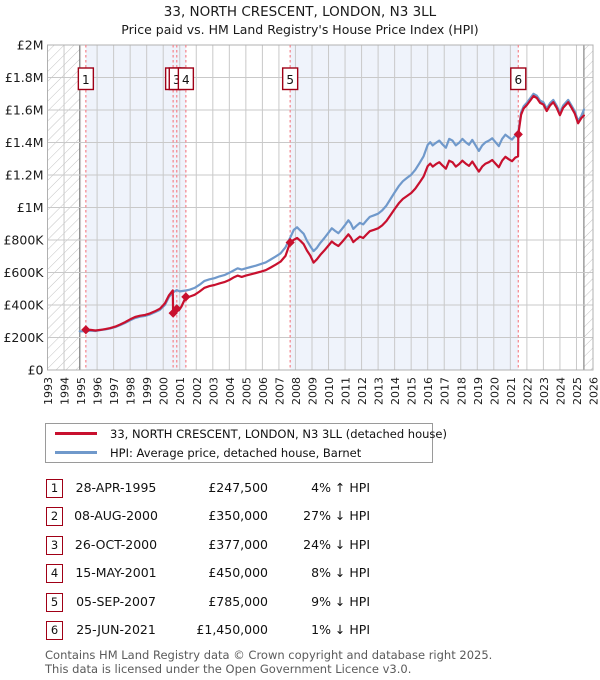 The width and height of the screenshot is (600, 680). What do you see at coordinates (114, 391) in the screenshot?
I see `svg-text: 1997` at bounding box center [114, 391].